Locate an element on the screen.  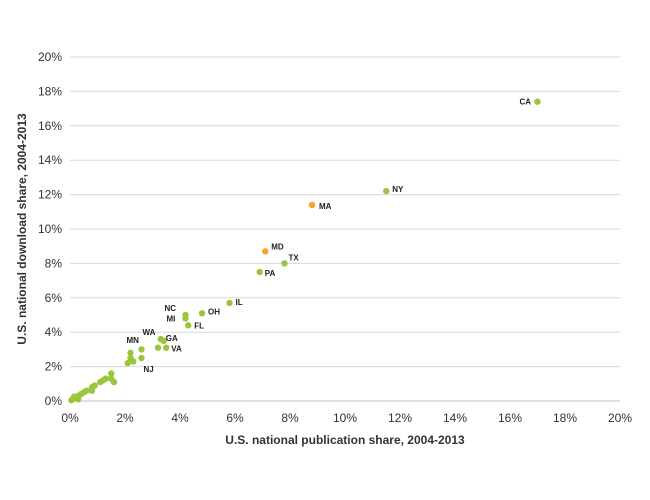
x-tick-label: 8% is located at coordinates (290, 418).